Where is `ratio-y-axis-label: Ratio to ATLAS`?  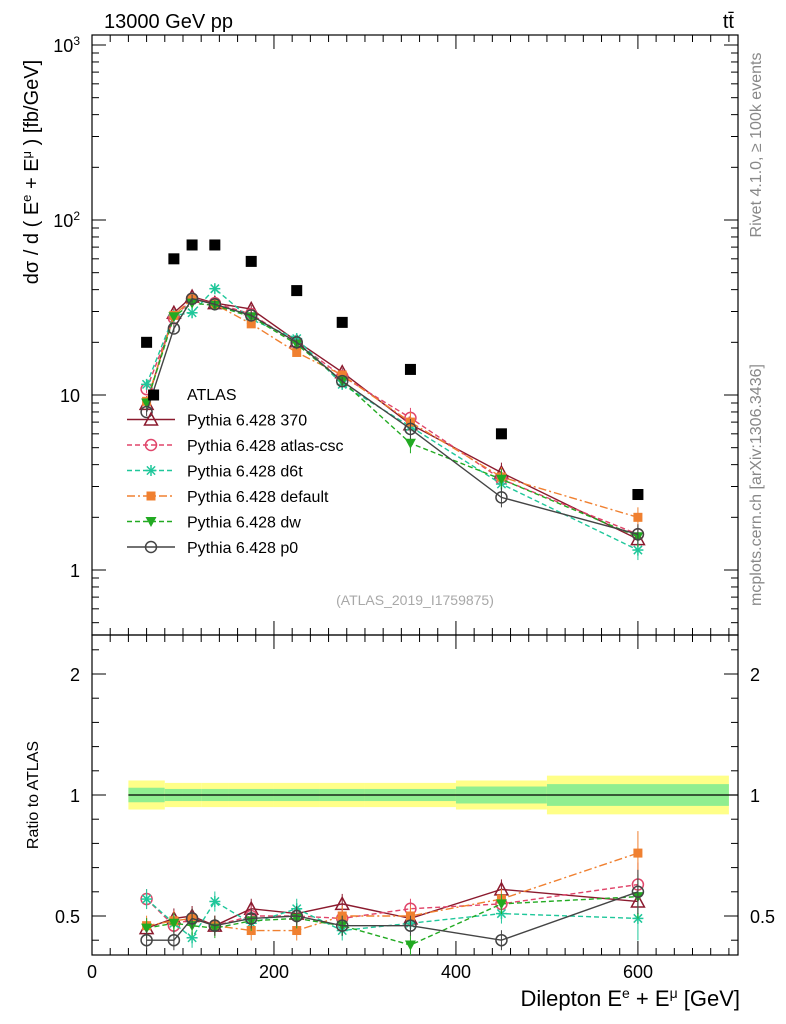 ratio-y-axis-label: Ratio to ATLAS is located at coordinates (33, 795).